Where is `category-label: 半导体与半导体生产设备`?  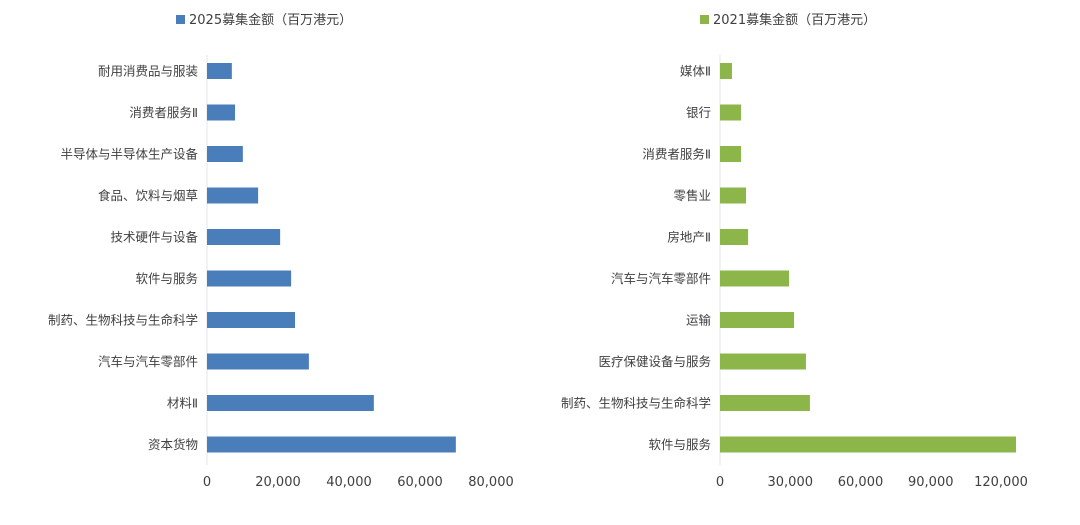 category-label: 半导体与半导体生产设备 is located at coordinates (129, 154).